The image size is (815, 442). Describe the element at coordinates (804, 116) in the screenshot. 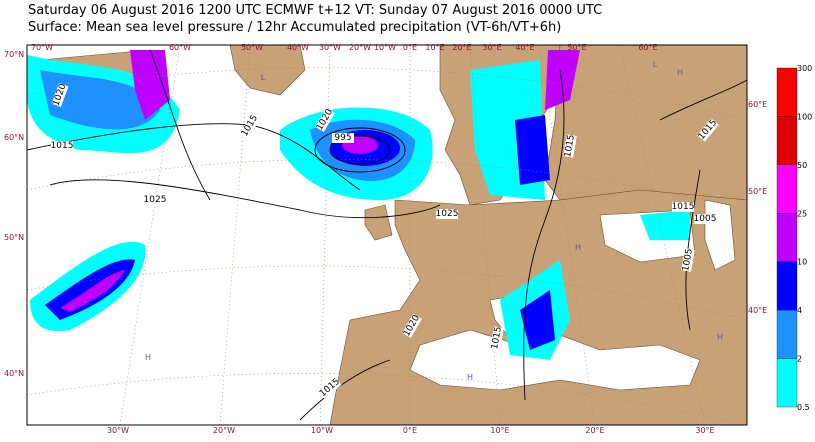

I see `colorbar-label: 100` at that location.